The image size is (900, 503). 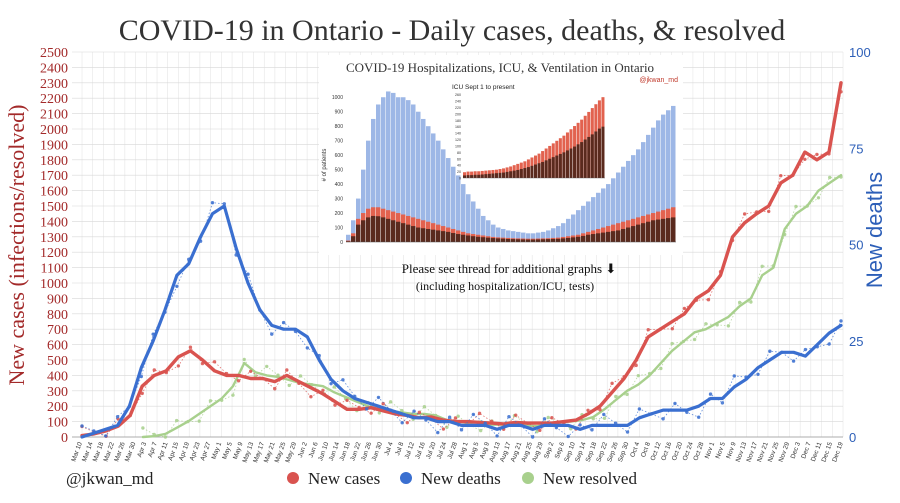 I want to click on right-axis-ticks: 0 25 50 75 100, so click(x=860, y=245).